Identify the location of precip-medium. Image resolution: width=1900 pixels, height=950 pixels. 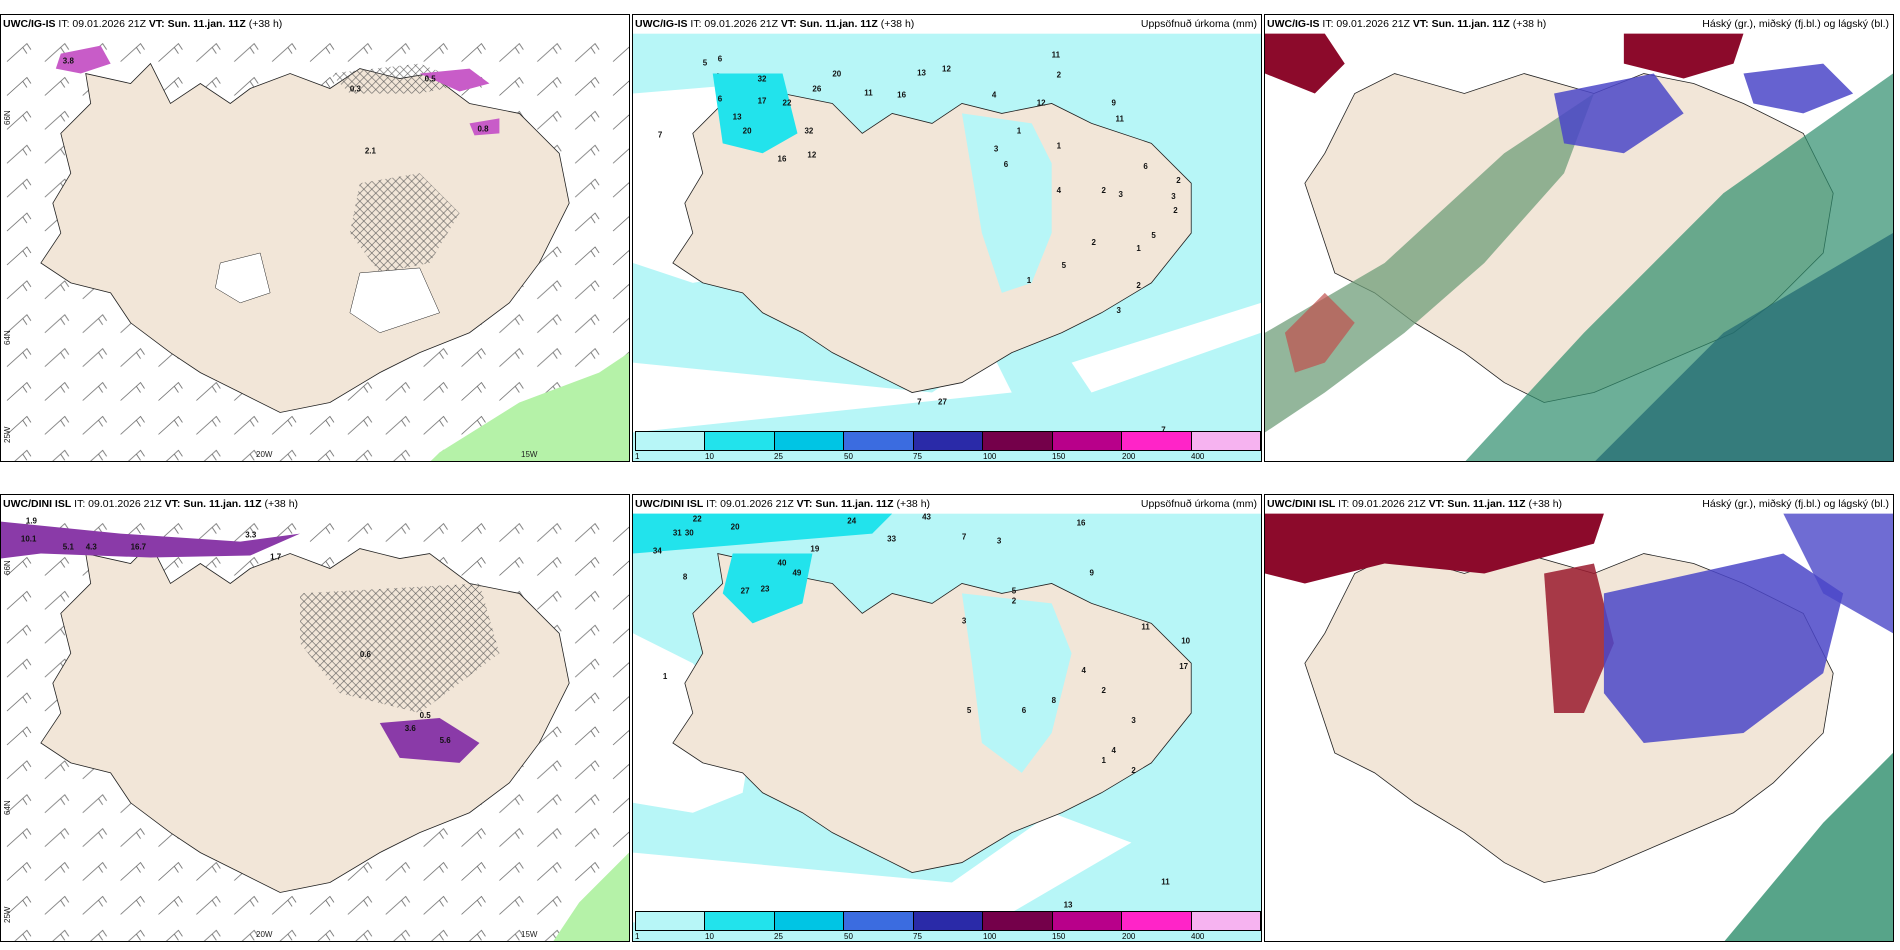
(767, 588).